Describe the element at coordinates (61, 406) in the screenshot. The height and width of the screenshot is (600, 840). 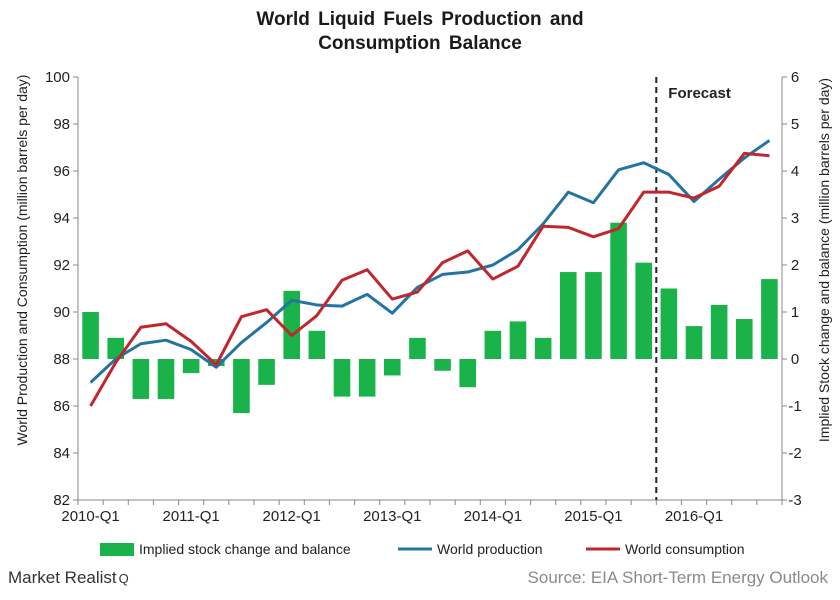
I see `y-tick-left-label: 86` at that location.